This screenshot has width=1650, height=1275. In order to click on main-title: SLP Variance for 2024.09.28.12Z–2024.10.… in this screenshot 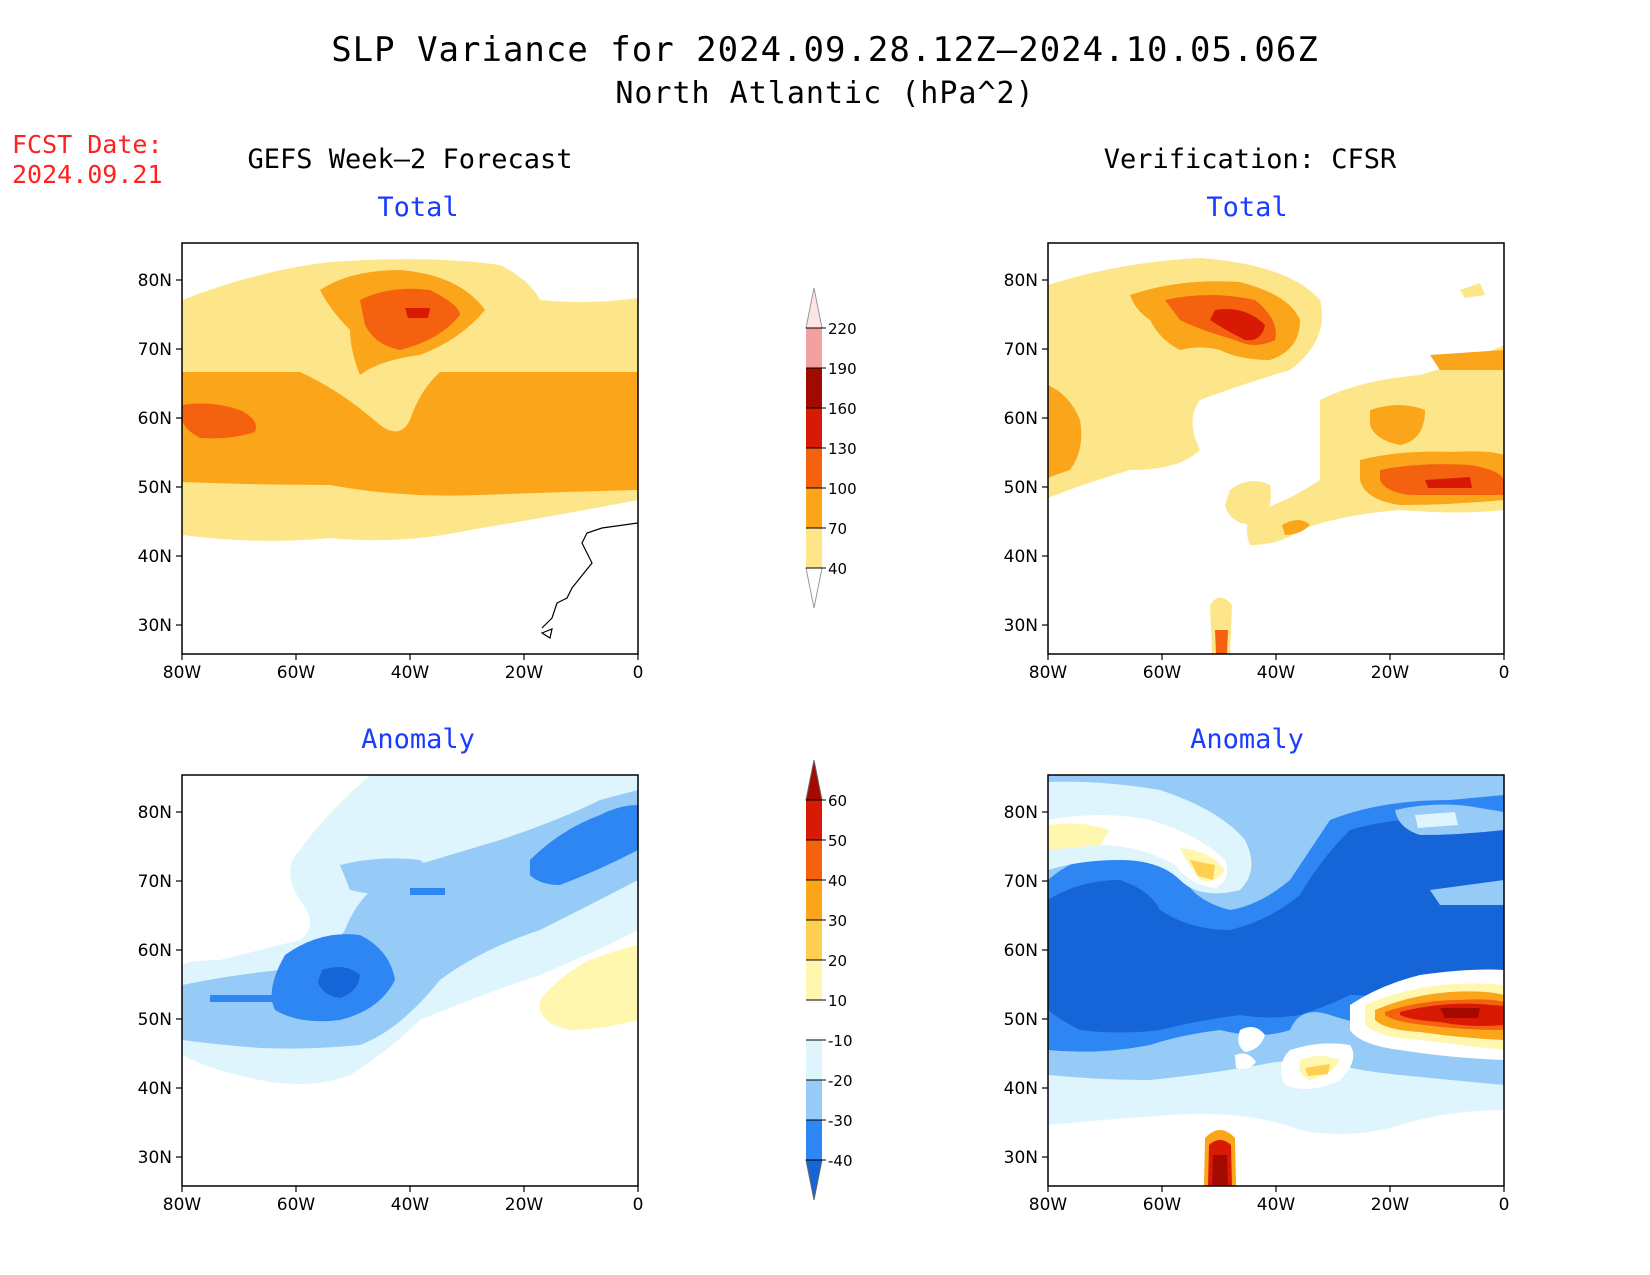, I will do `click(825, 50)`.